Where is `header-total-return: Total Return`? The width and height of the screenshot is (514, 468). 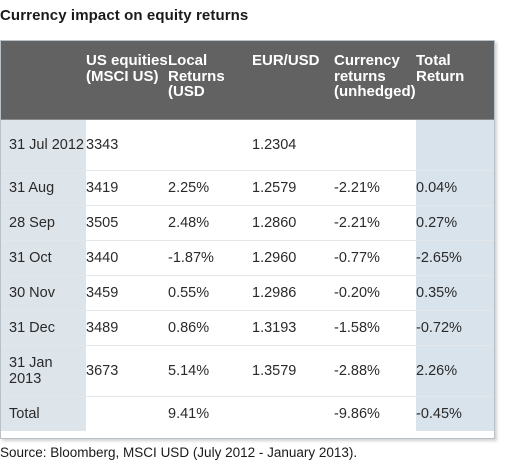
header-total-return: Total Return is located at coordinates (455, 80).